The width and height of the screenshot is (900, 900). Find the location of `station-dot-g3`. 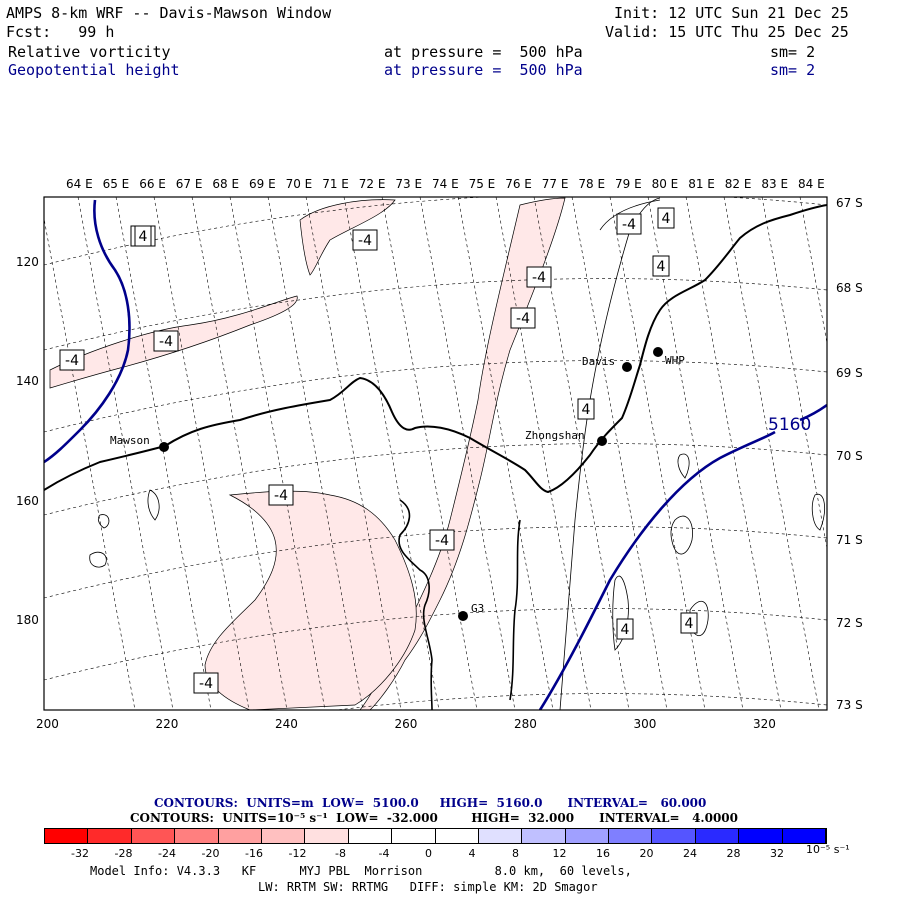

station-dot-g3 is located at coordinates (463, 616).